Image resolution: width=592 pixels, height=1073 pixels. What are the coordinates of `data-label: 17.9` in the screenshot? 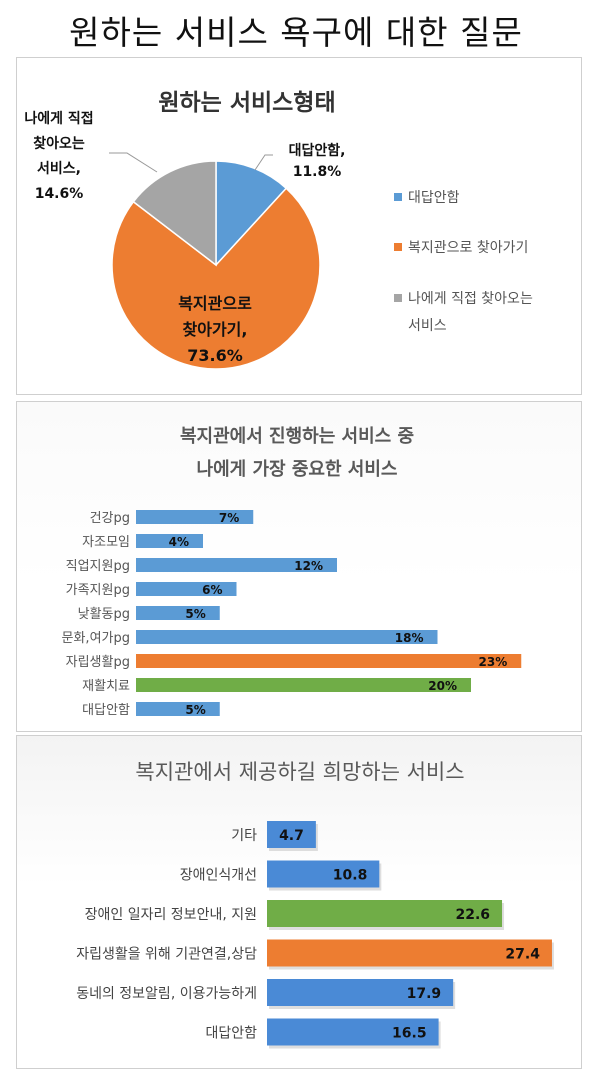 It's located at (424, 994).